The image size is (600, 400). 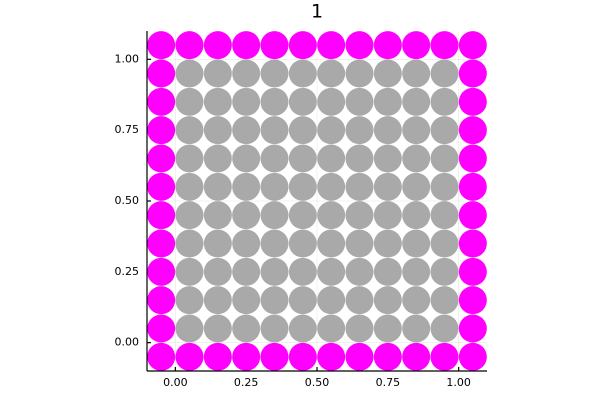 What do you see at coordinates (127, 342) in the screenshot?
I see `y-tick-label: 0.00` at bounding box center [127, 342].